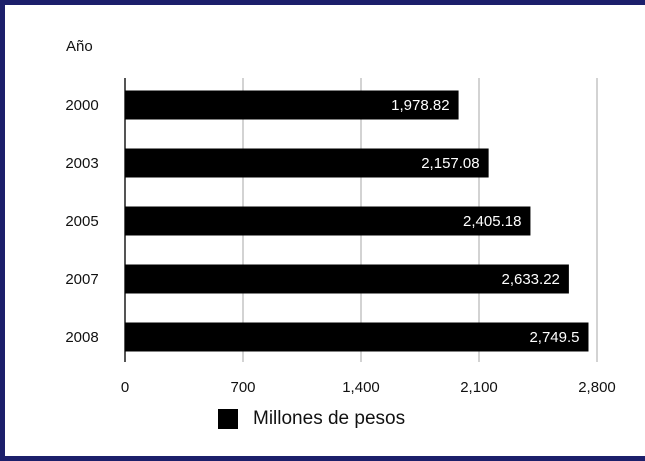  What do you see at coordinates (492, 221) in the screenshot?
I see `bar-value-label: 2,405.18` at bounding box center [492, 221].